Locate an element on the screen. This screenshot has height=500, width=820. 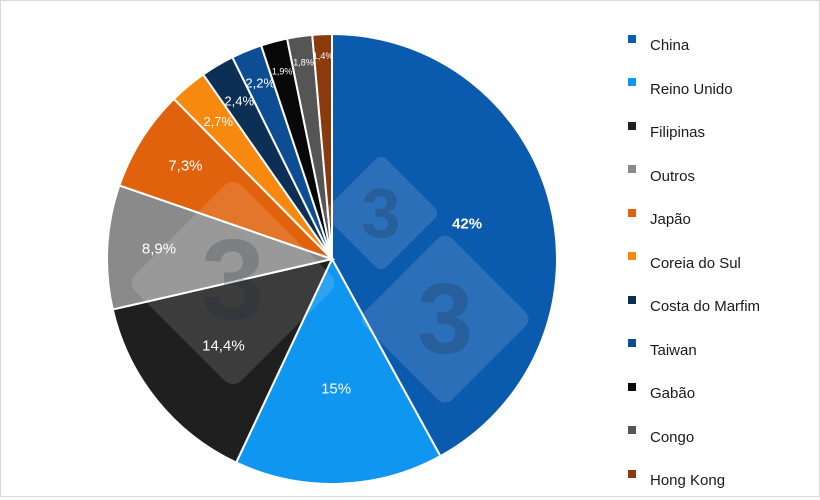
legend-label: Japão is located at coordinates (670, 220).